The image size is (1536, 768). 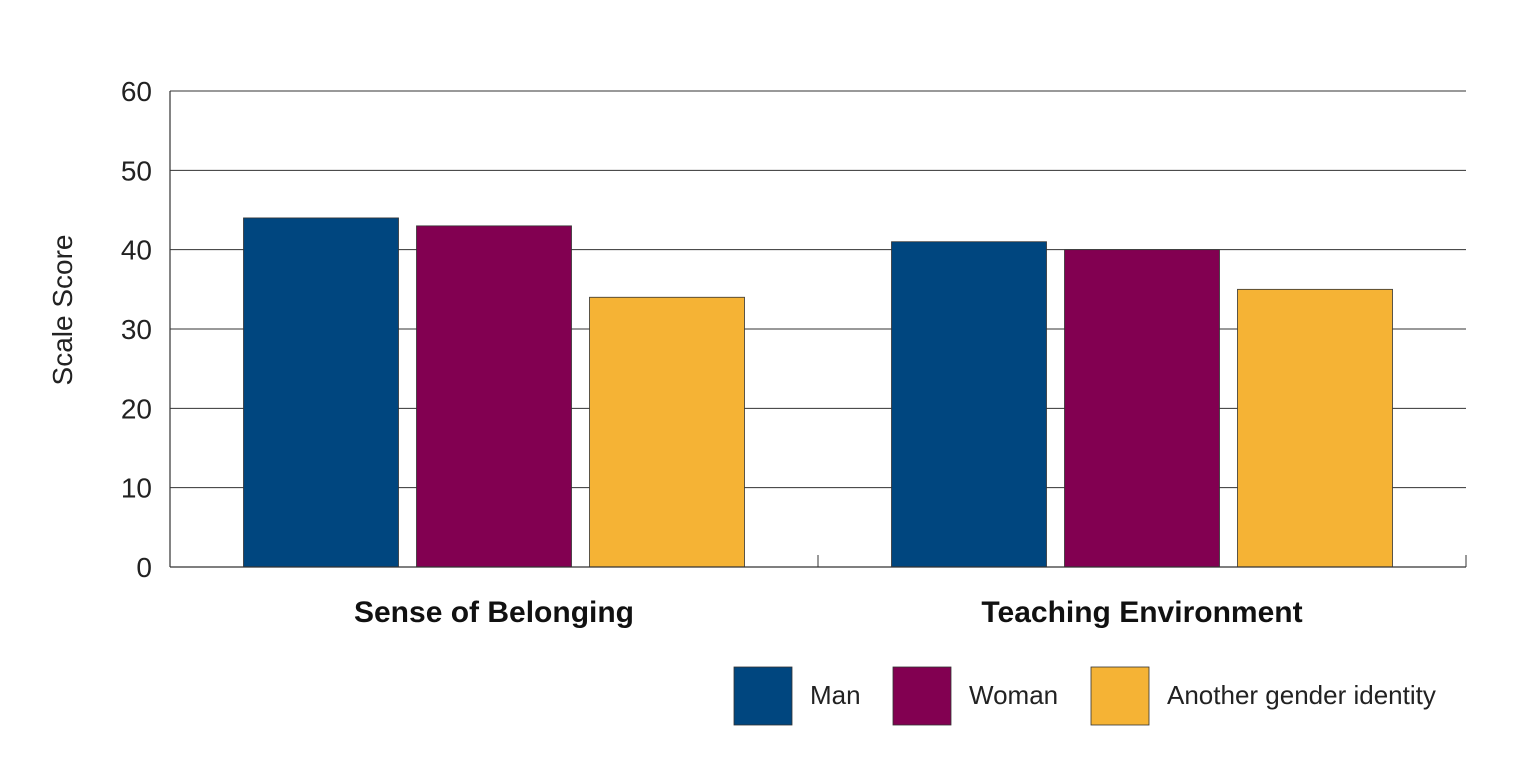 What do you see at coordinates (62, 310) in the screenshot?
I see `y-axis-title: Scale Score` at bounding box center [62, 310].